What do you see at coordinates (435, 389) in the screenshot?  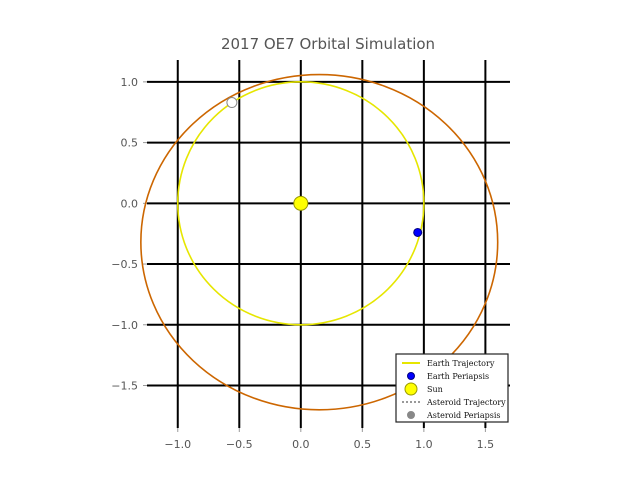 I see `legend-label: Sun` at bounding box center [435, 389].